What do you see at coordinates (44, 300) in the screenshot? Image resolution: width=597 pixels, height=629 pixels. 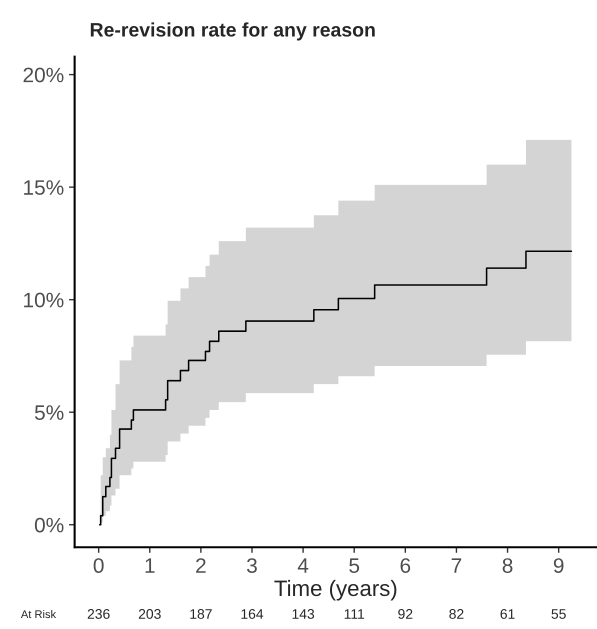 I see `y-tick-label: 10%` at bounding box center [44, 300].